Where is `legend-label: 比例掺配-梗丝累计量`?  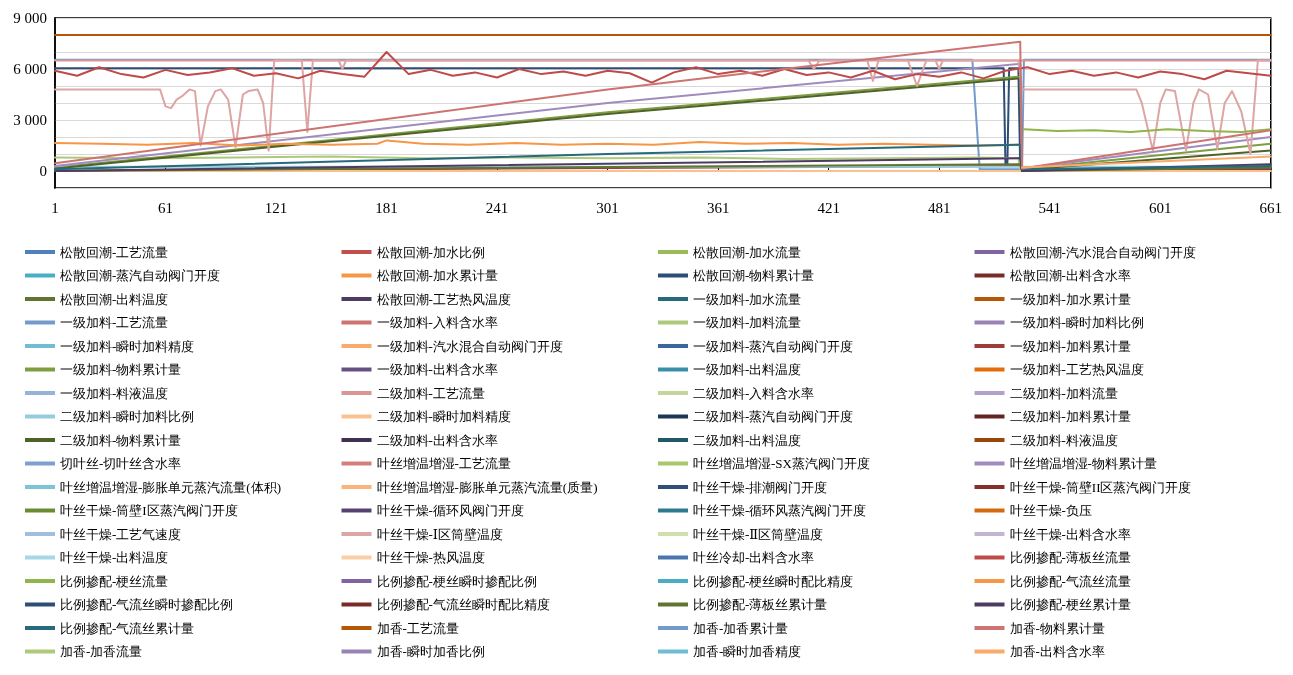 legend-label: 比例掺配-梗丝累计量 is located at coordinates (1070, 604).